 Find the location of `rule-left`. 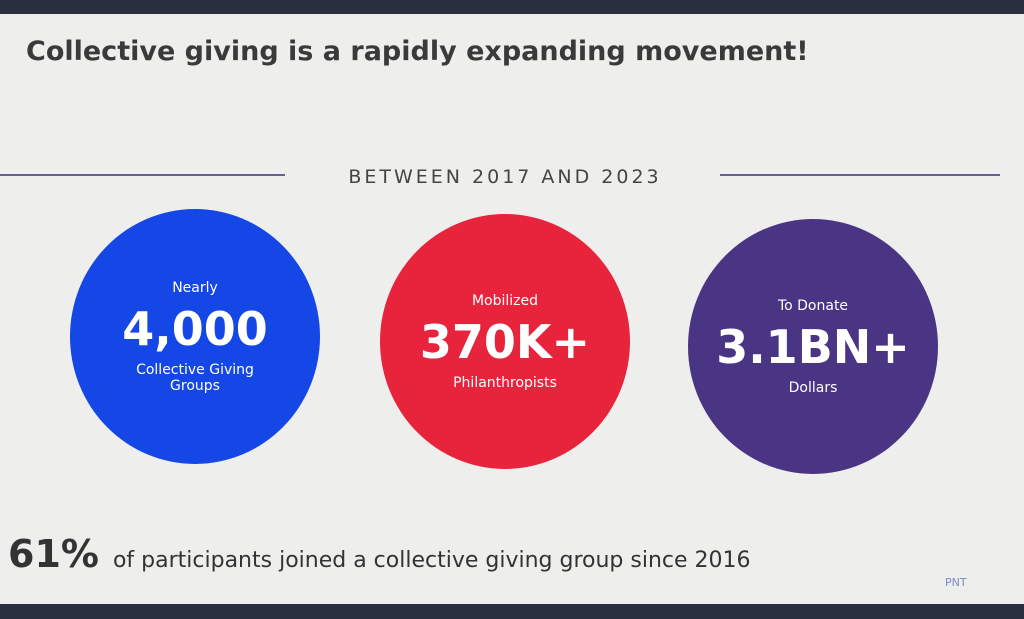

rule-left is located at coordinates (142, 175).